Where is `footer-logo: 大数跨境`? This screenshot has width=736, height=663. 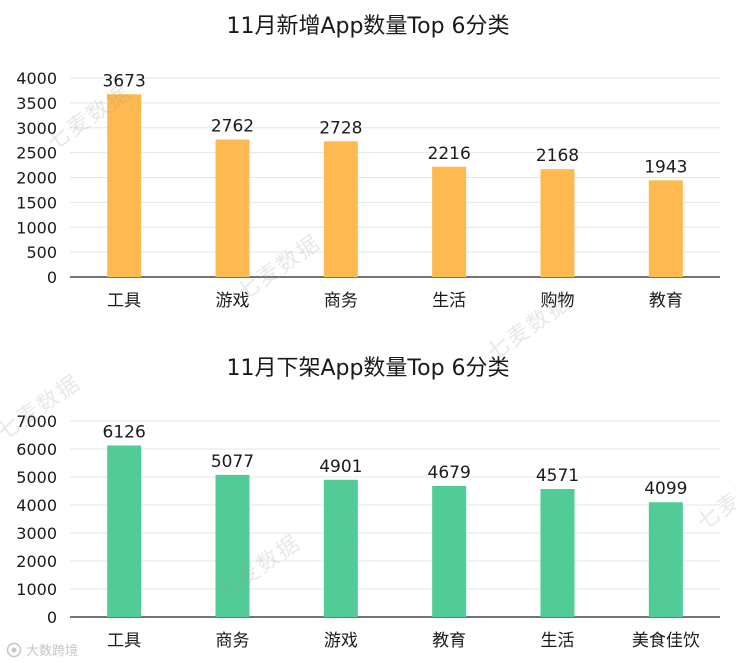
footer-logo: 大数跨境 is located at coordinates (42, 649).